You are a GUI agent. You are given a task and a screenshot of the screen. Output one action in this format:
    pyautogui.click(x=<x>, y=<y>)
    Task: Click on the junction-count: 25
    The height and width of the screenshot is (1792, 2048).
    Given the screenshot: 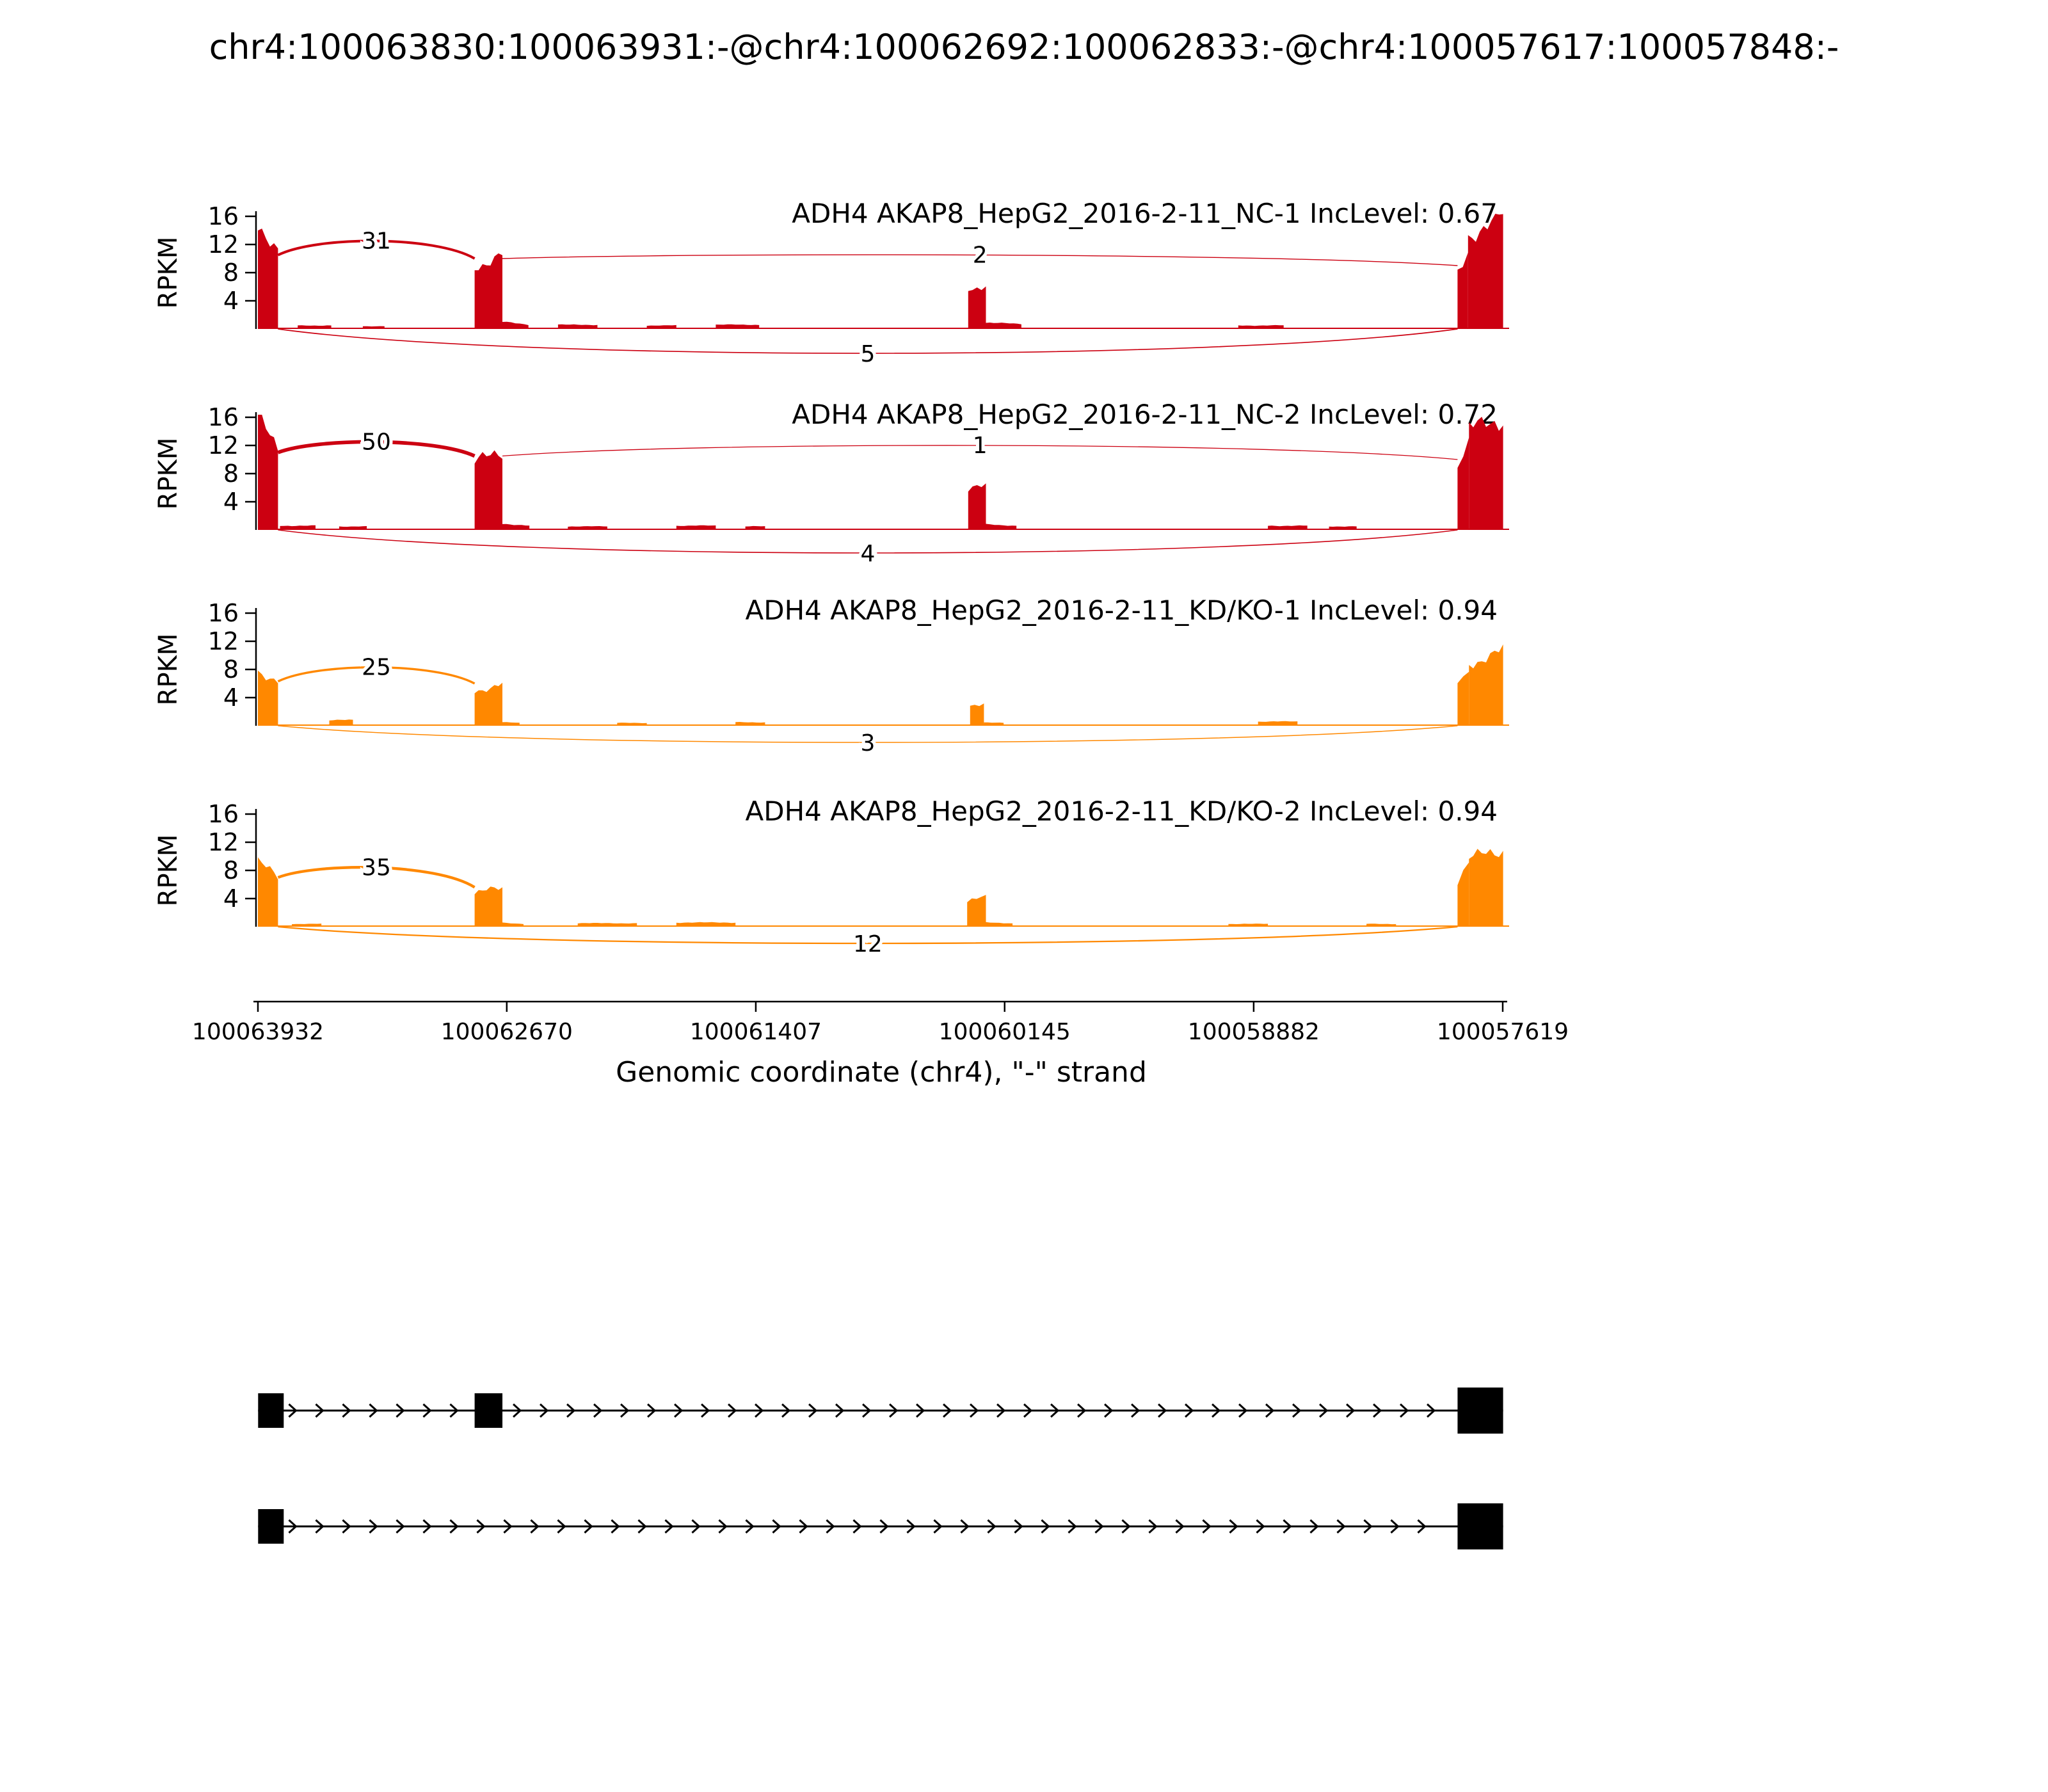 What is the action you would take?
    pyautogui.click(x=376, y=668)
    